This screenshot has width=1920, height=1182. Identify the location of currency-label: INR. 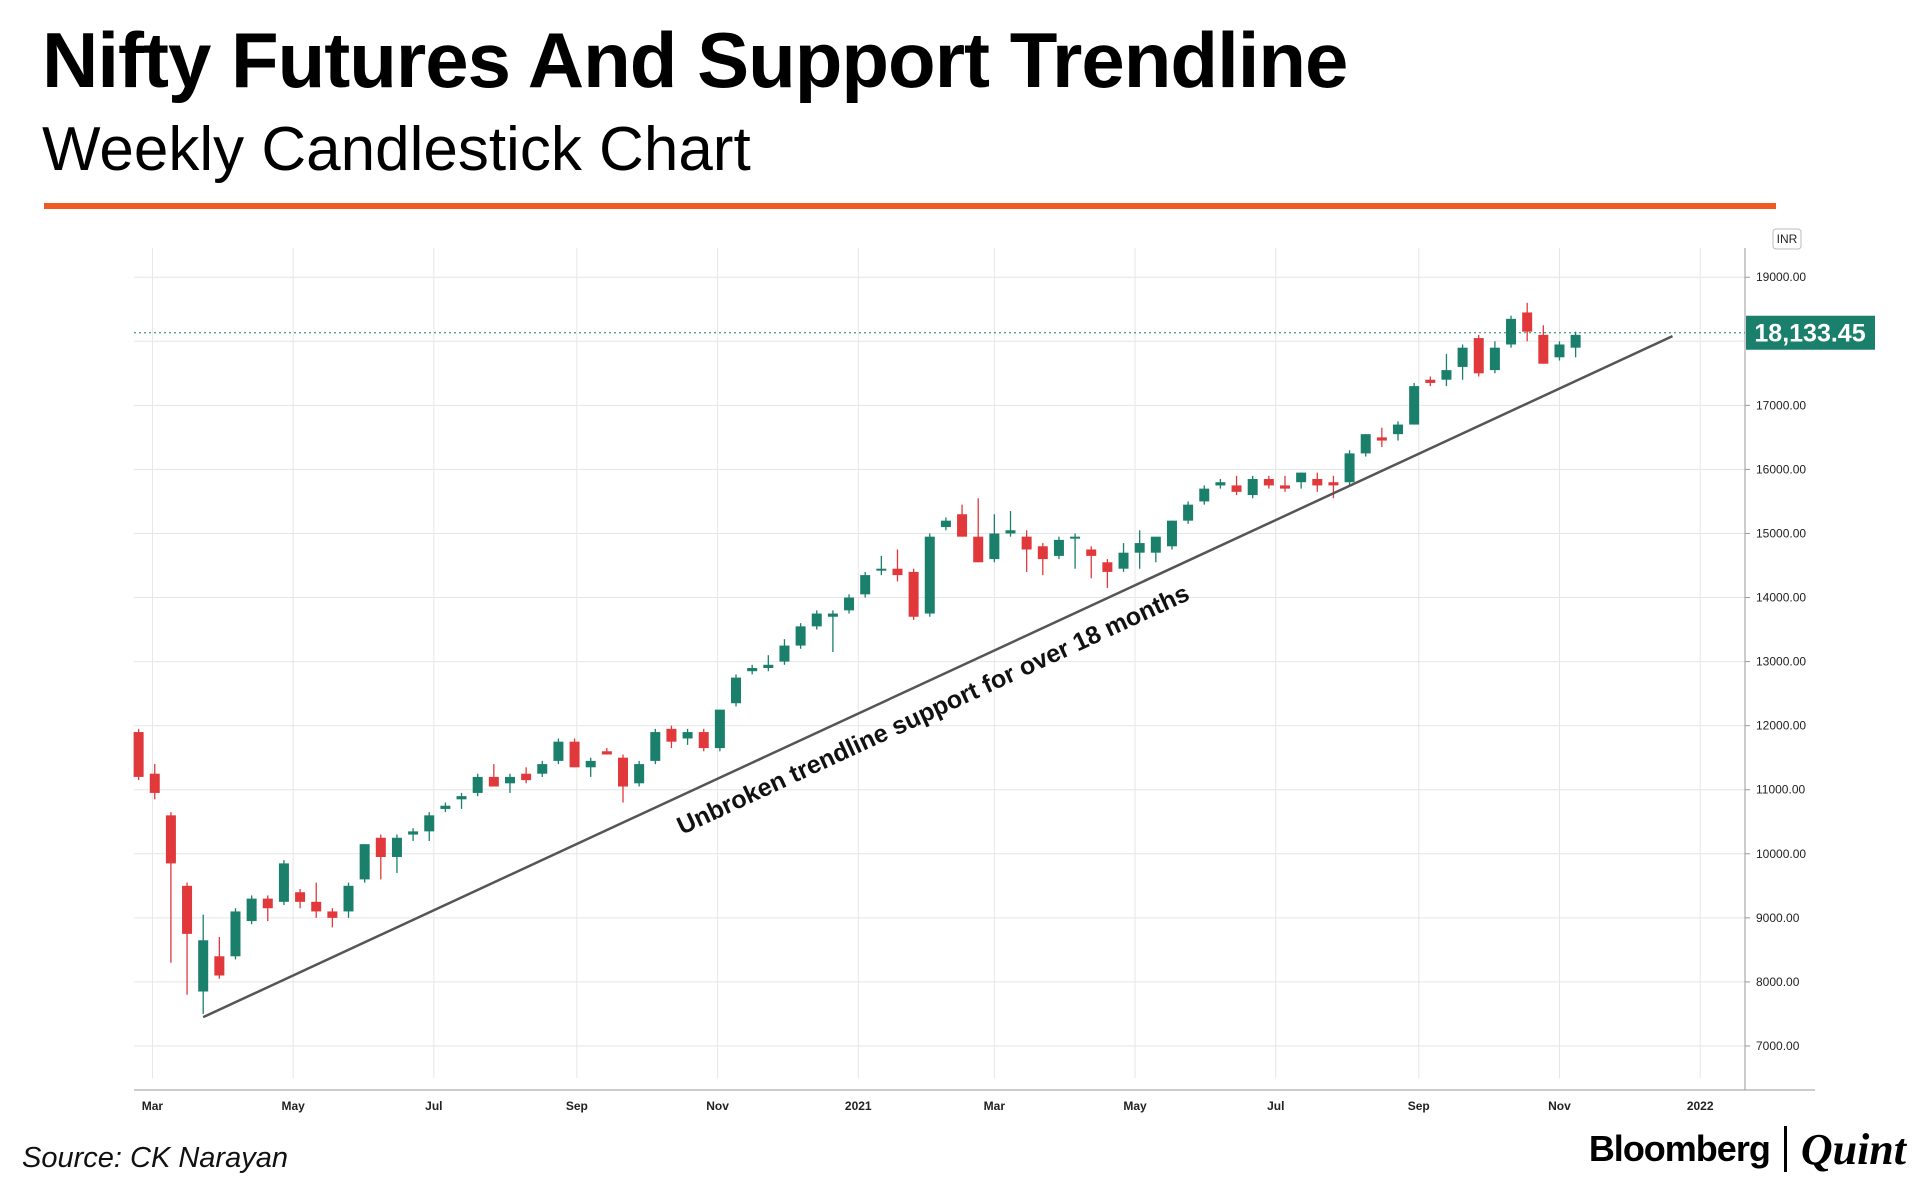
(1787, 239).